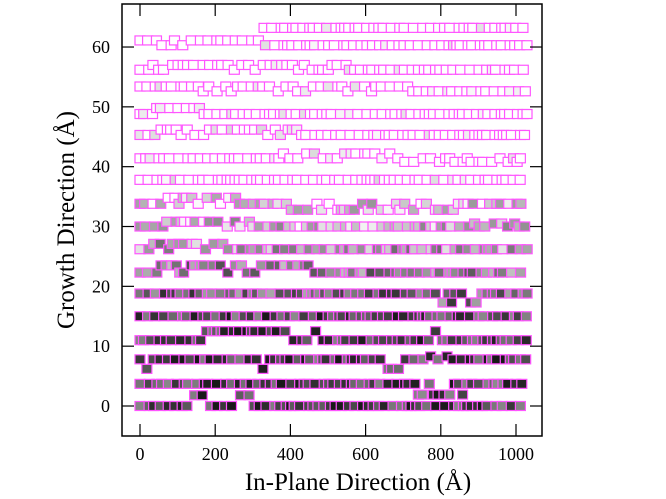 The width and height of the screenshot is (666, 499). Describe the element at coordinates (290, 454) in the screenshot. I see `x-tick-label: 400` at that location.